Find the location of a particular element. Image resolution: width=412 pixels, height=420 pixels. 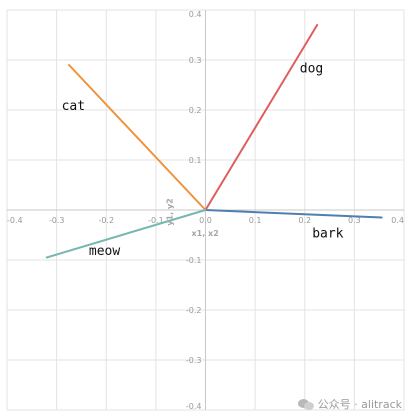

annotation-bark: bark is located at coordinates (327, 234).